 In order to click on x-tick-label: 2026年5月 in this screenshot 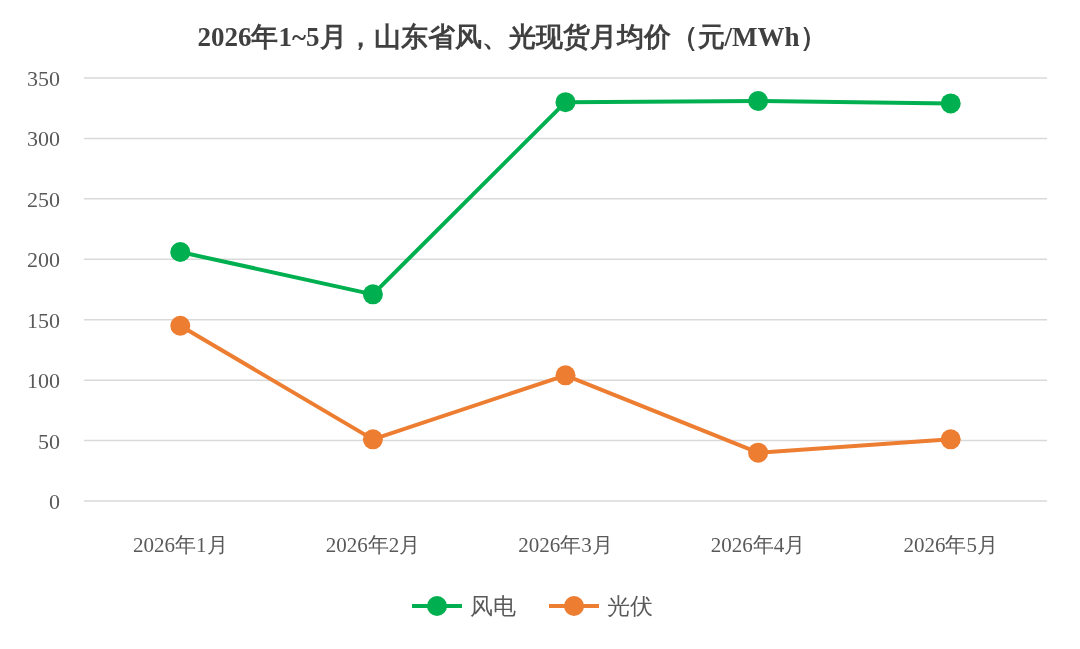, I will do `click(950, 545)`.